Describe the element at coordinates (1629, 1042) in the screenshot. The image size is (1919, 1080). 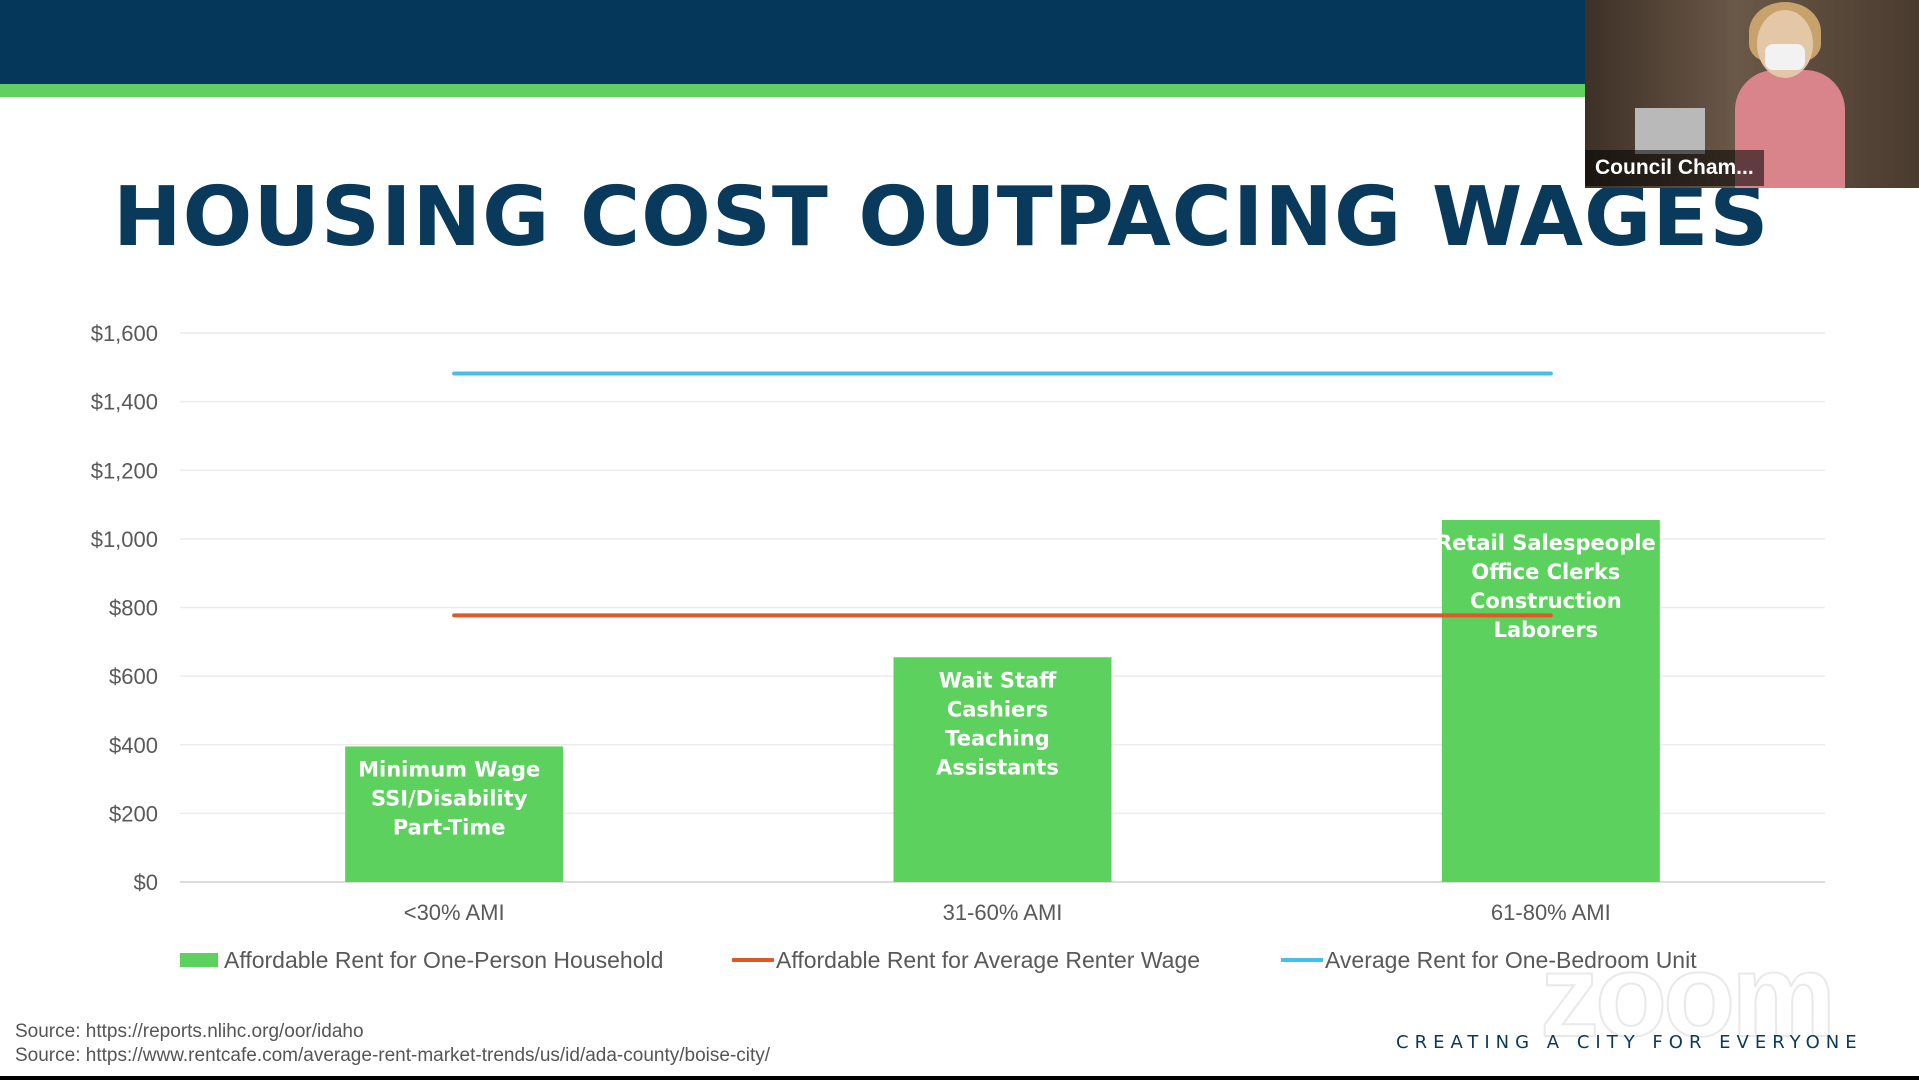
I see `slide-tagline: CREATING A CITY FOR EVERYONE` at that location.